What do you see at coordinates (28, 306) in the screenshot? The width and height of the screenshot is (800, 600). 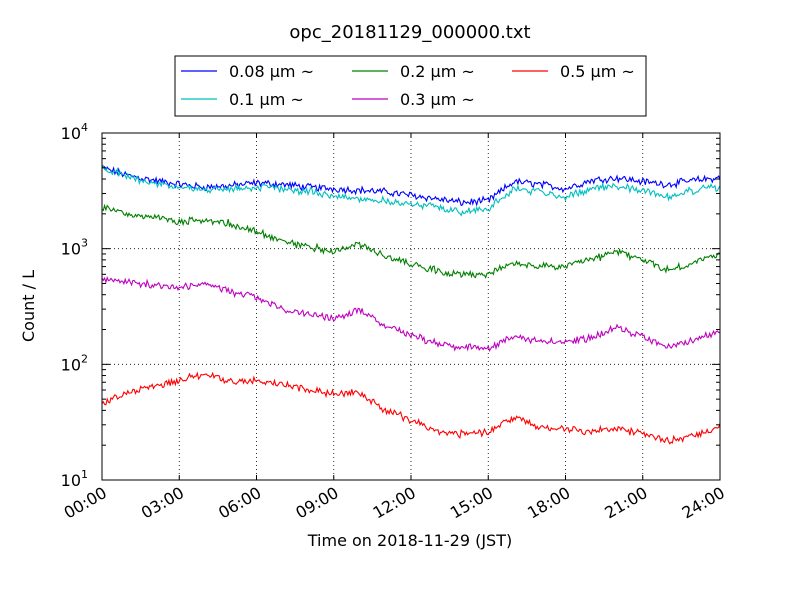 I see `y-axis-label: Count / L` at bounding box center [28, 306].